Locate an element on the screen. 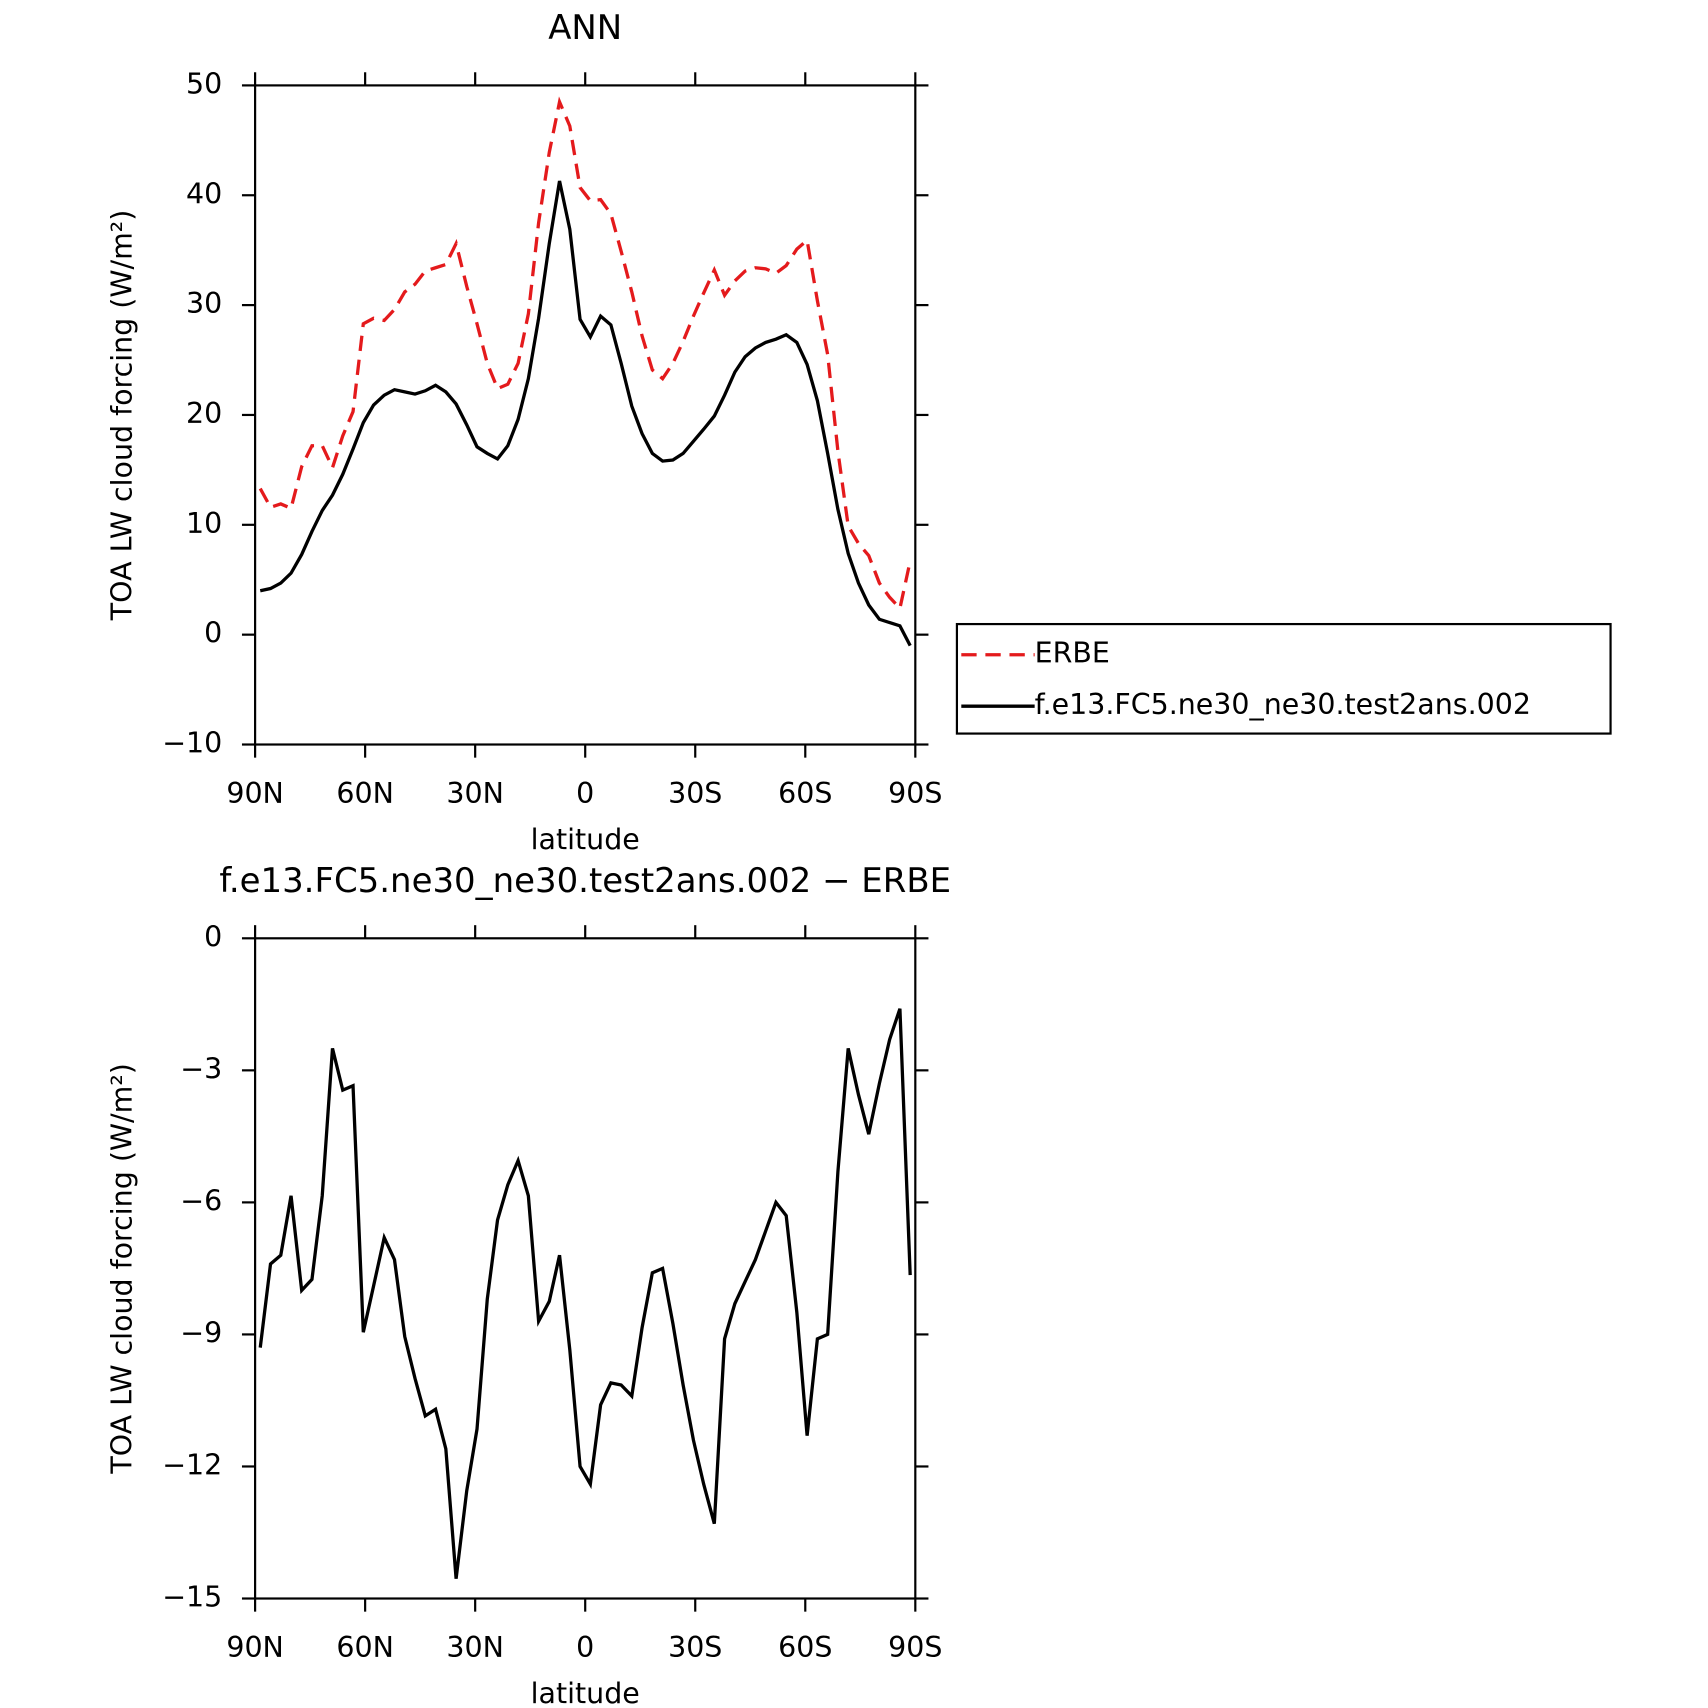 The image size is (1708, 1708). legend-label: f.e13.FC5.ne30_ne30.test2ans.002 is located at coordinates (1283, 704).